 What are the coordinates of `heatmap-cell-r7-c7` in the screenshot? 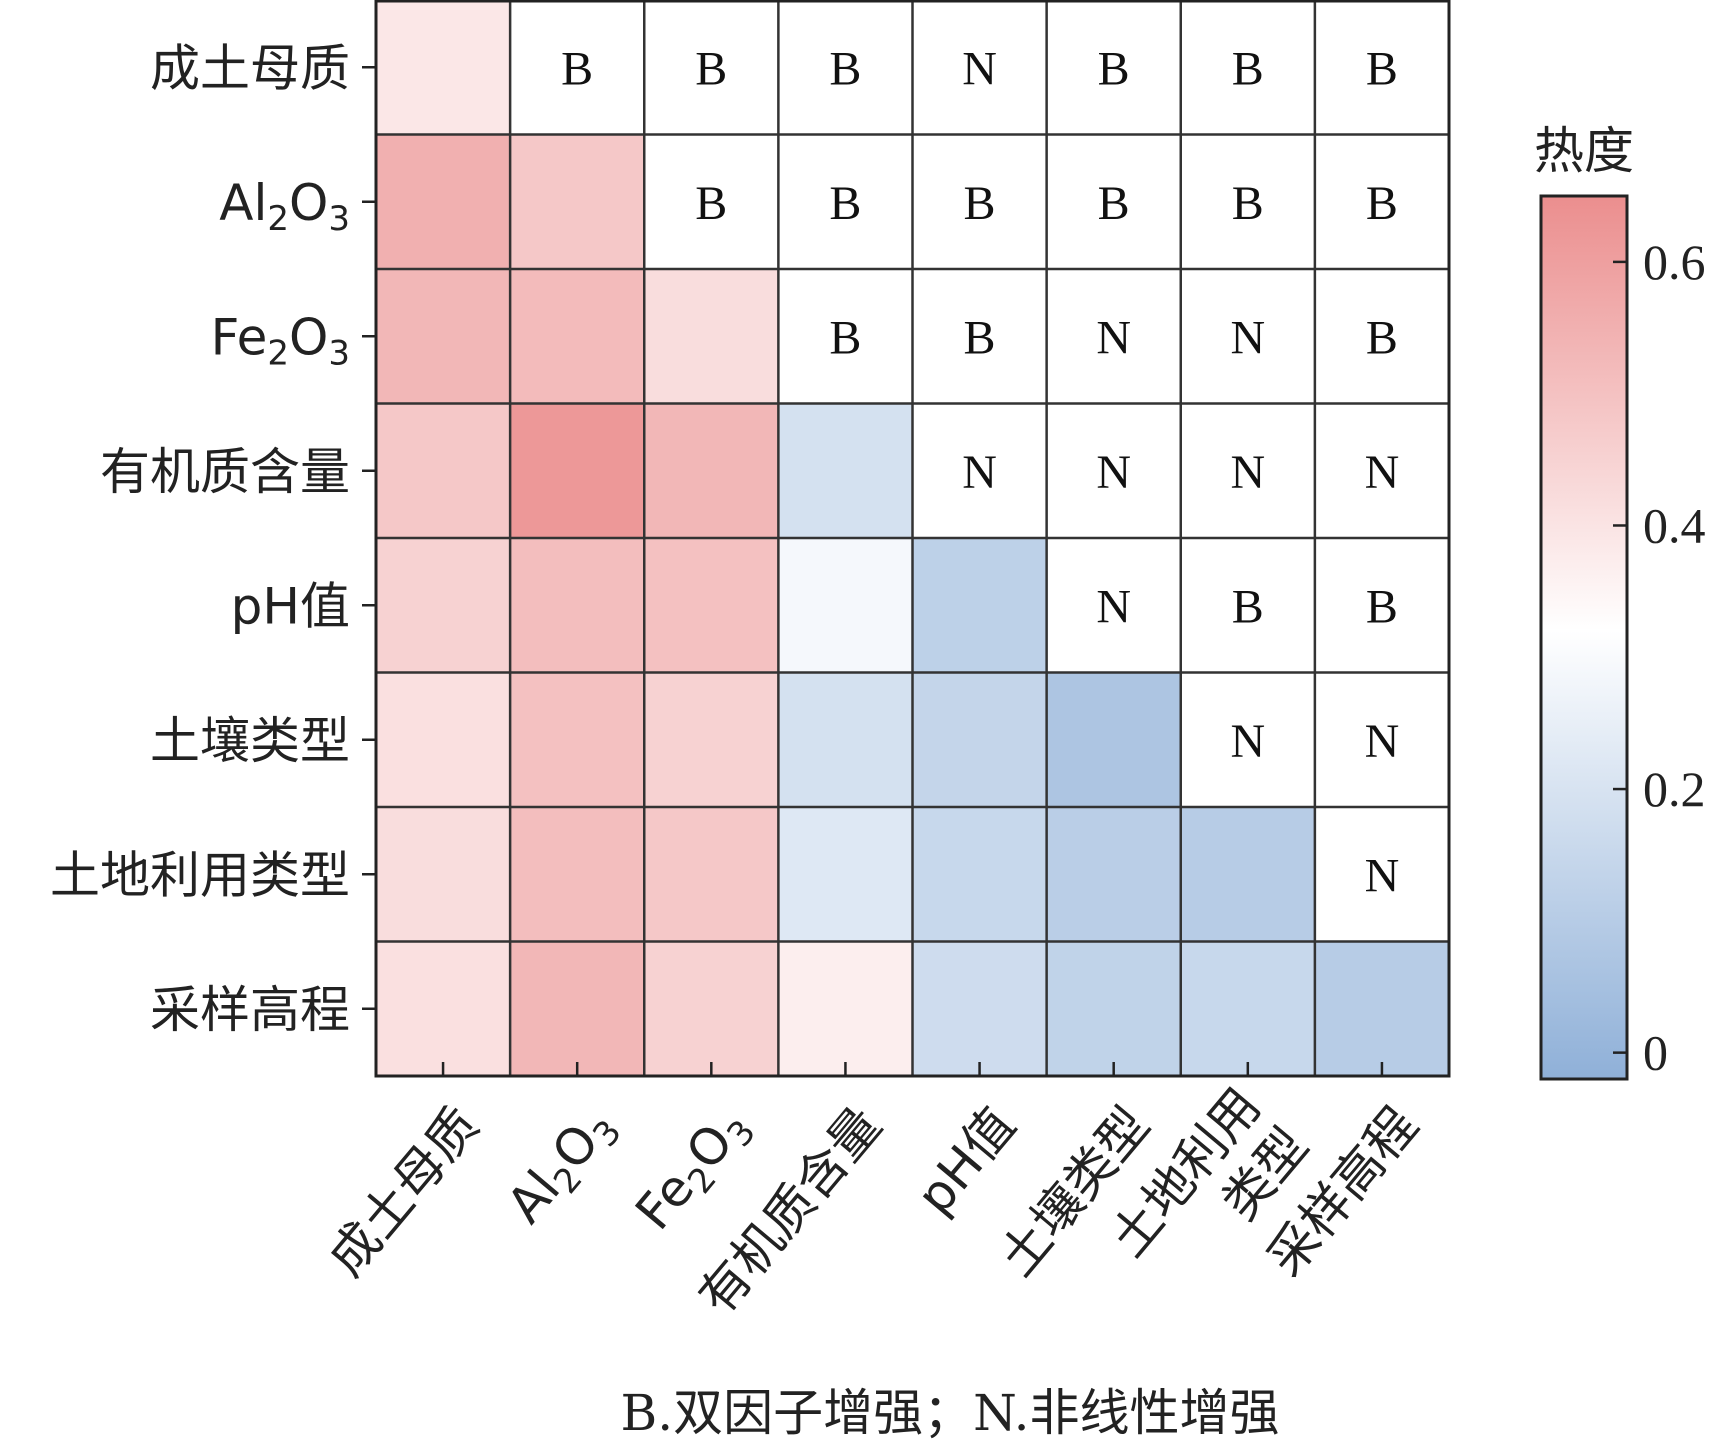 It's located at (1381, 1008).